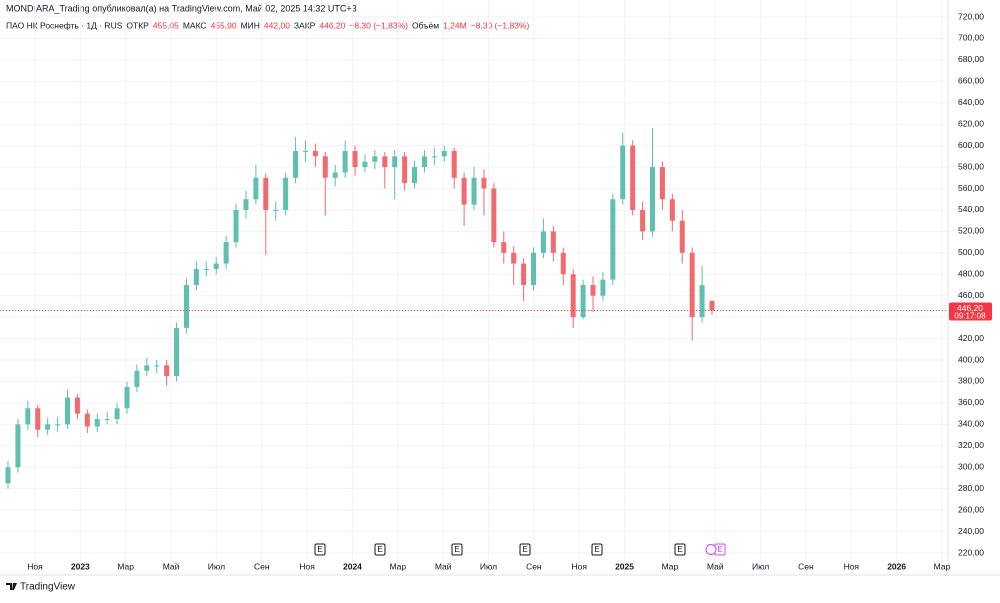 This screenshot has height=603, width=1000. What do you see at coordinates (64, 25) in the screenshot?
I see `legend-item: ПАО НК Роснефть · 1Д · RUS` at bounding box center [64, 25].